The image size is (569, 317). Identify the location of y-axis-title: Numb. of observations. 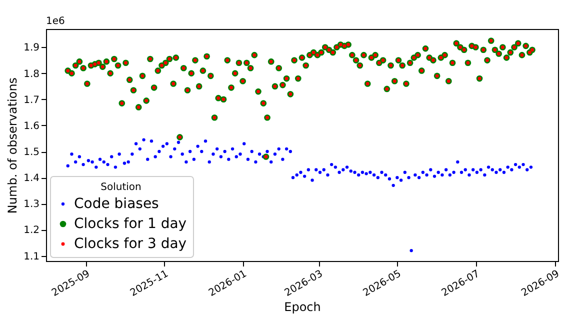
(13, 145).